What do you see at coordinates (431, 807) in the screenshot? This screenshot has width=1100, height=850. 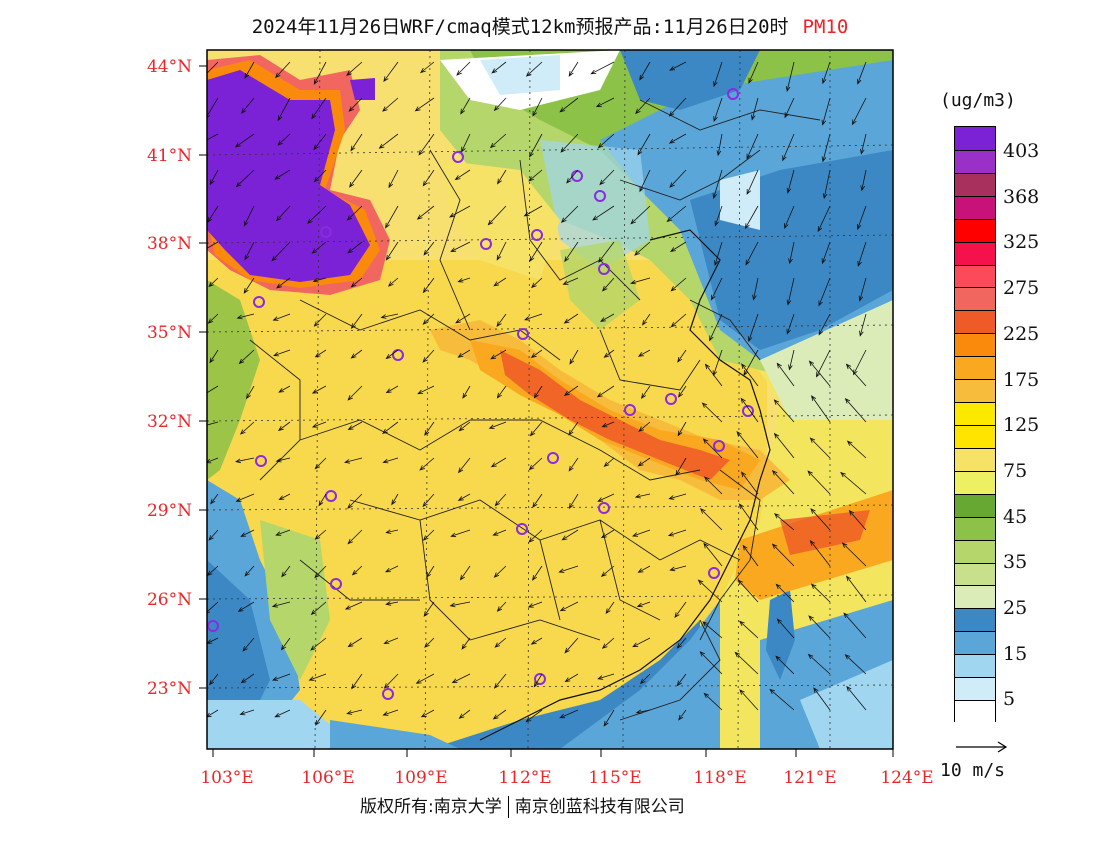 I see `copyright-left: 版权所有:南京大学` at bounding box center [431, 807].